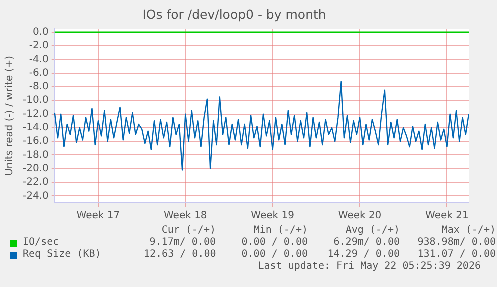 The image size is (497, 287). What do you see at coordinates (179, 255) in the screenshot?
I see `text: 12.63 / 0.00` at bounding box center [179, 255].